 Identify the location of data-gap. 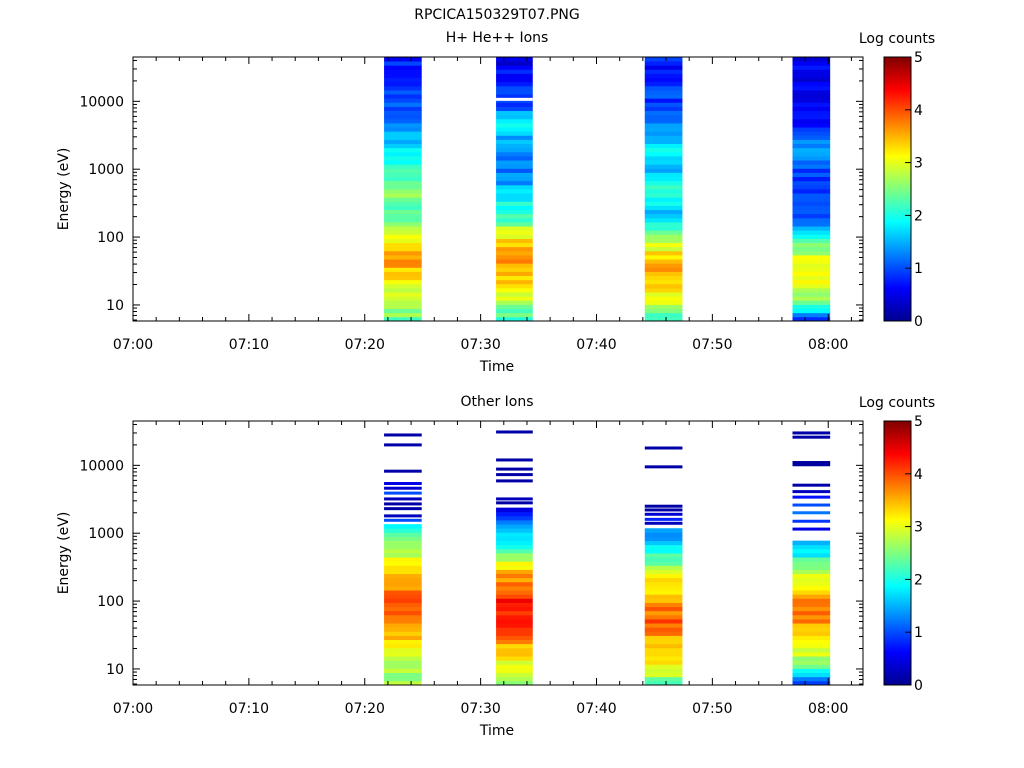
(514, 99).